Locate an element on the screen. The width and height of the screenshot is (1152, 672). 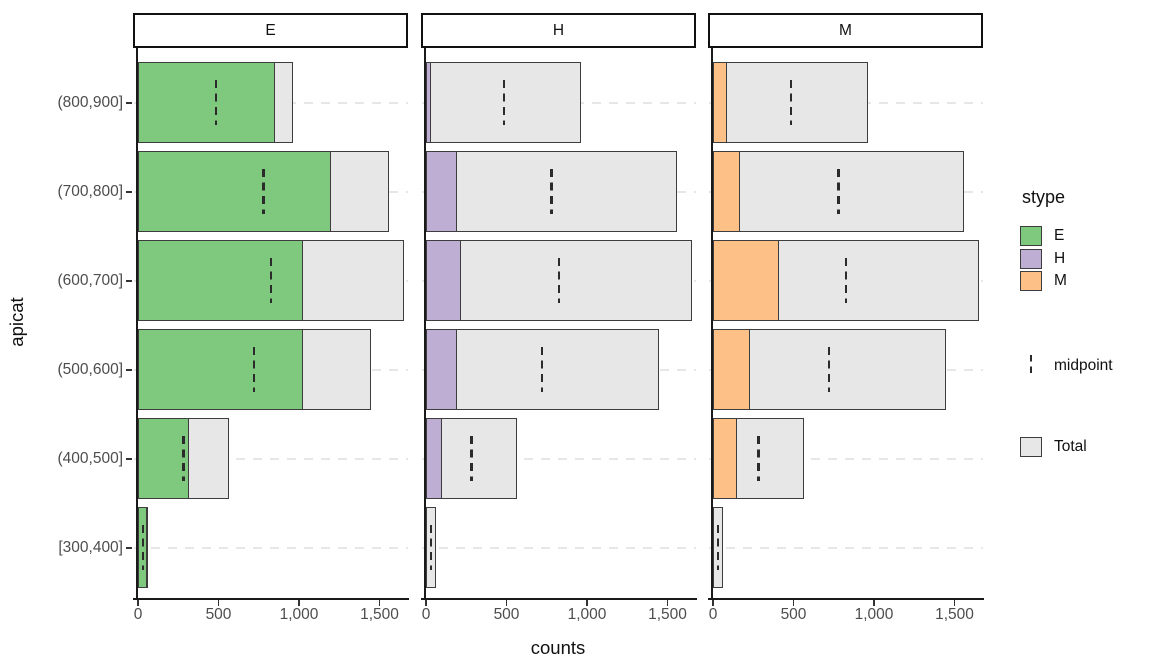
legend-item-total: Total is located at coordinates (1053, 447).